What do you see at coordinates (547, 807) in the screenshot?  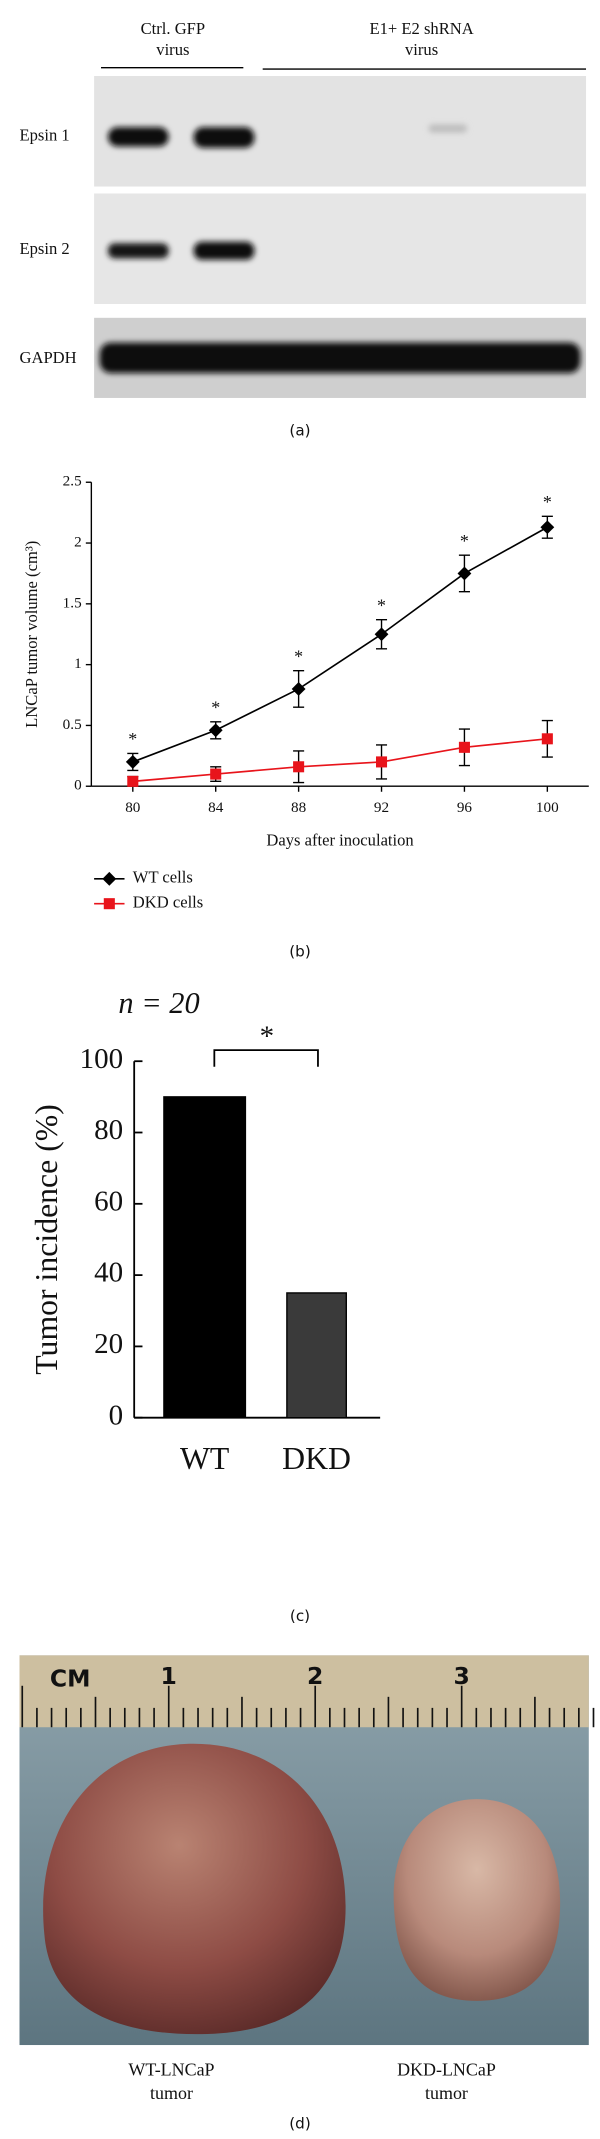 I see `x-tick-label: 100` at bounding box center [547, 807].